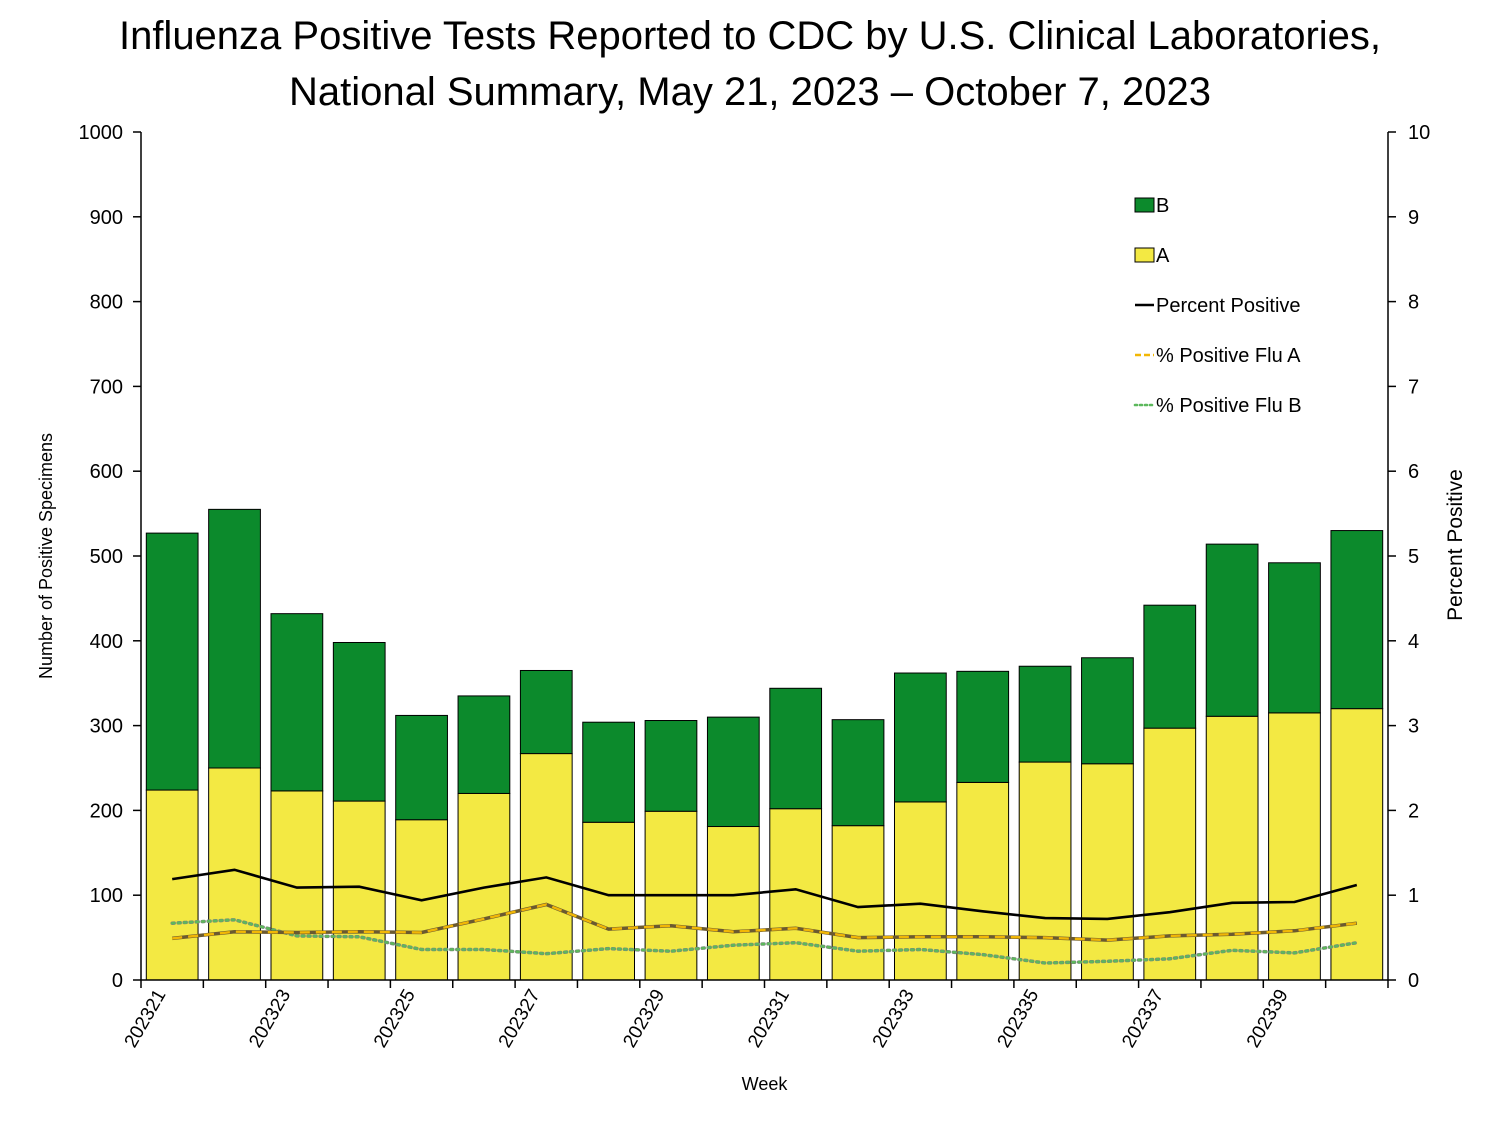 This screenshot has height=1125, width=1500. What do you see at coordinates (765, 894) in the screenshot?
I see `line-percent-positive` at bounding box center [765, 894].